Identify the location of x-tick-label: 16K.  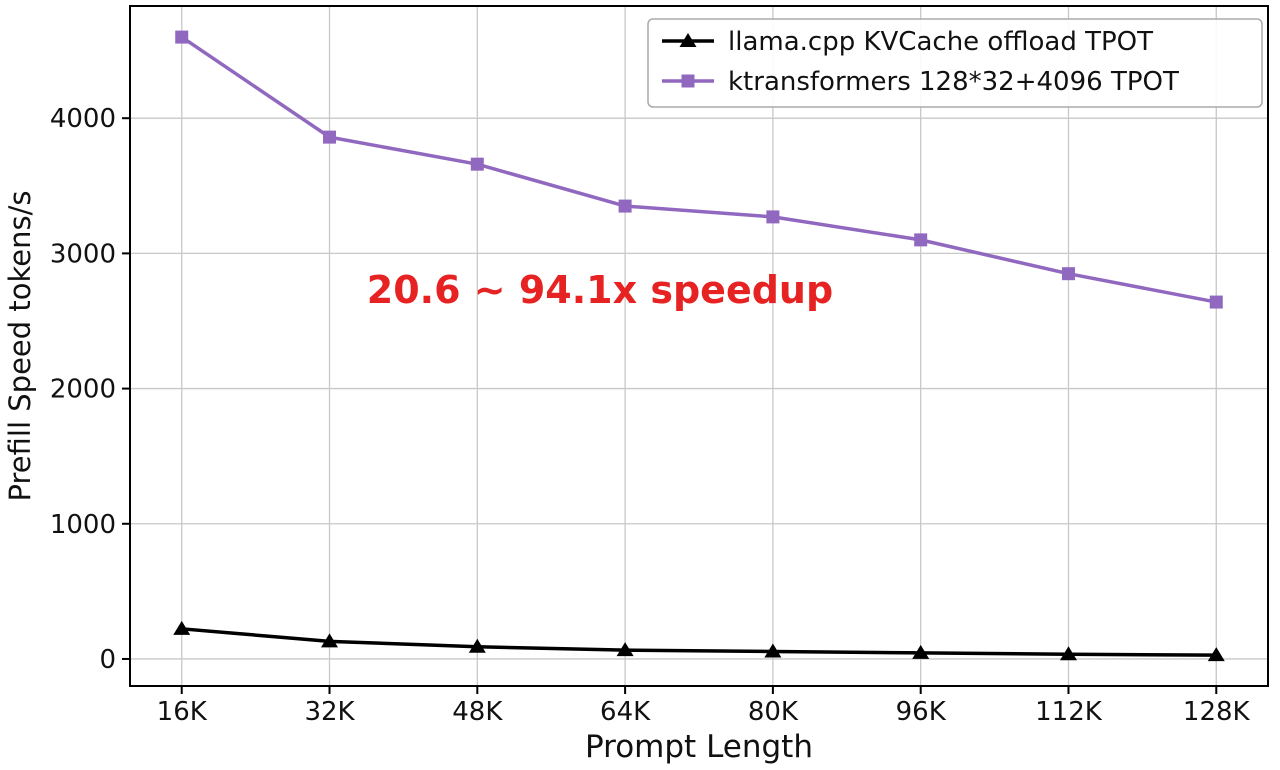
(182, 712).